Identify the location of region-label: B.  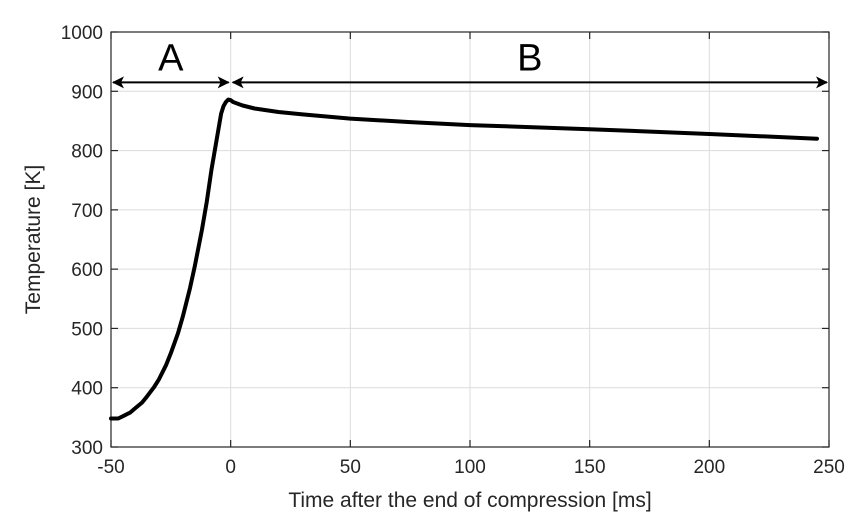
(529, 58).